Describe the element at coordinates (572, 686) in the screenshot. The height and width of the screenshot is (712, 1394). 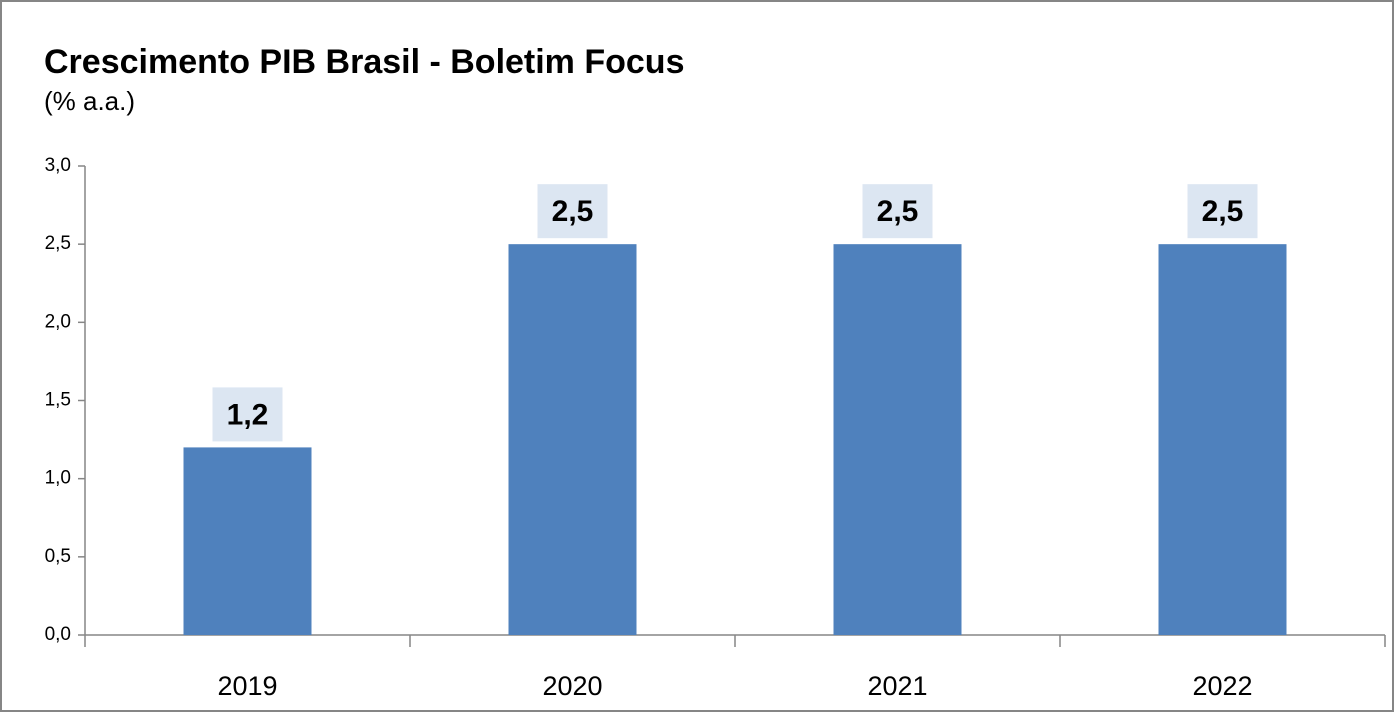
I see `x-tick-label: 2020` at that location.